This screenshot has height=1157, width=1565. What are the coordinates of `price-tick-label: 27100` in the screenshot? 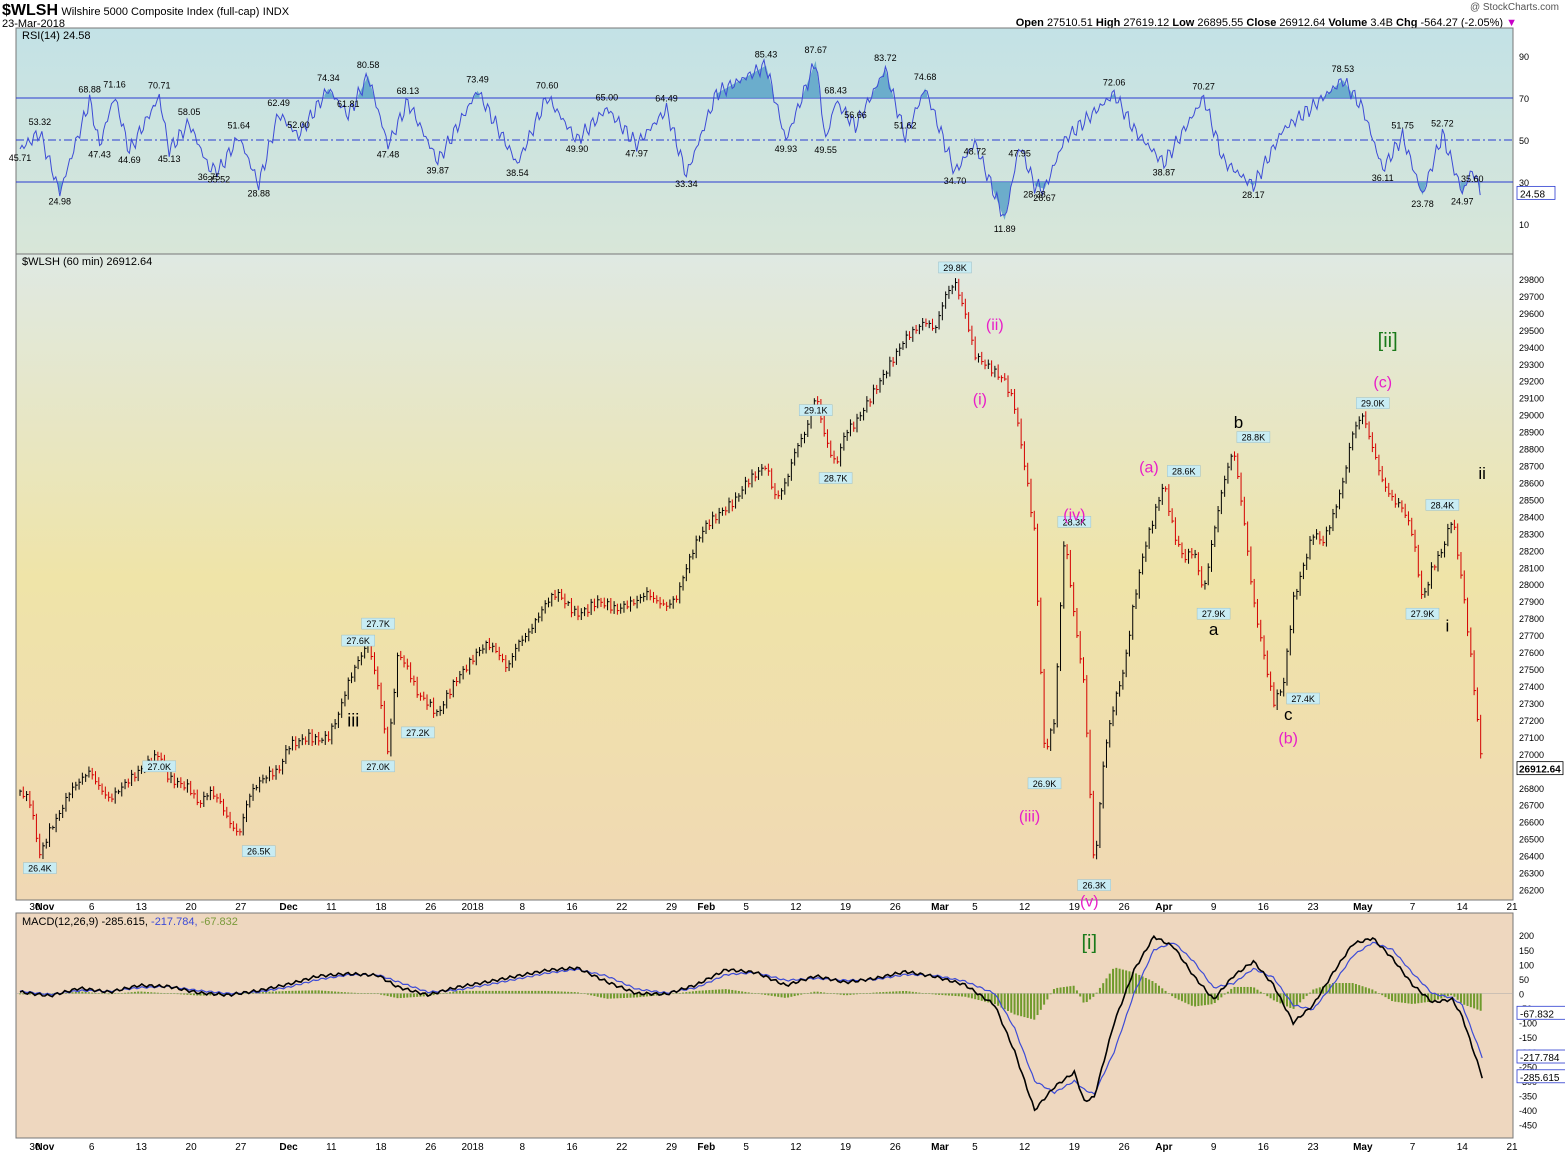 It's located at (1531, 738).